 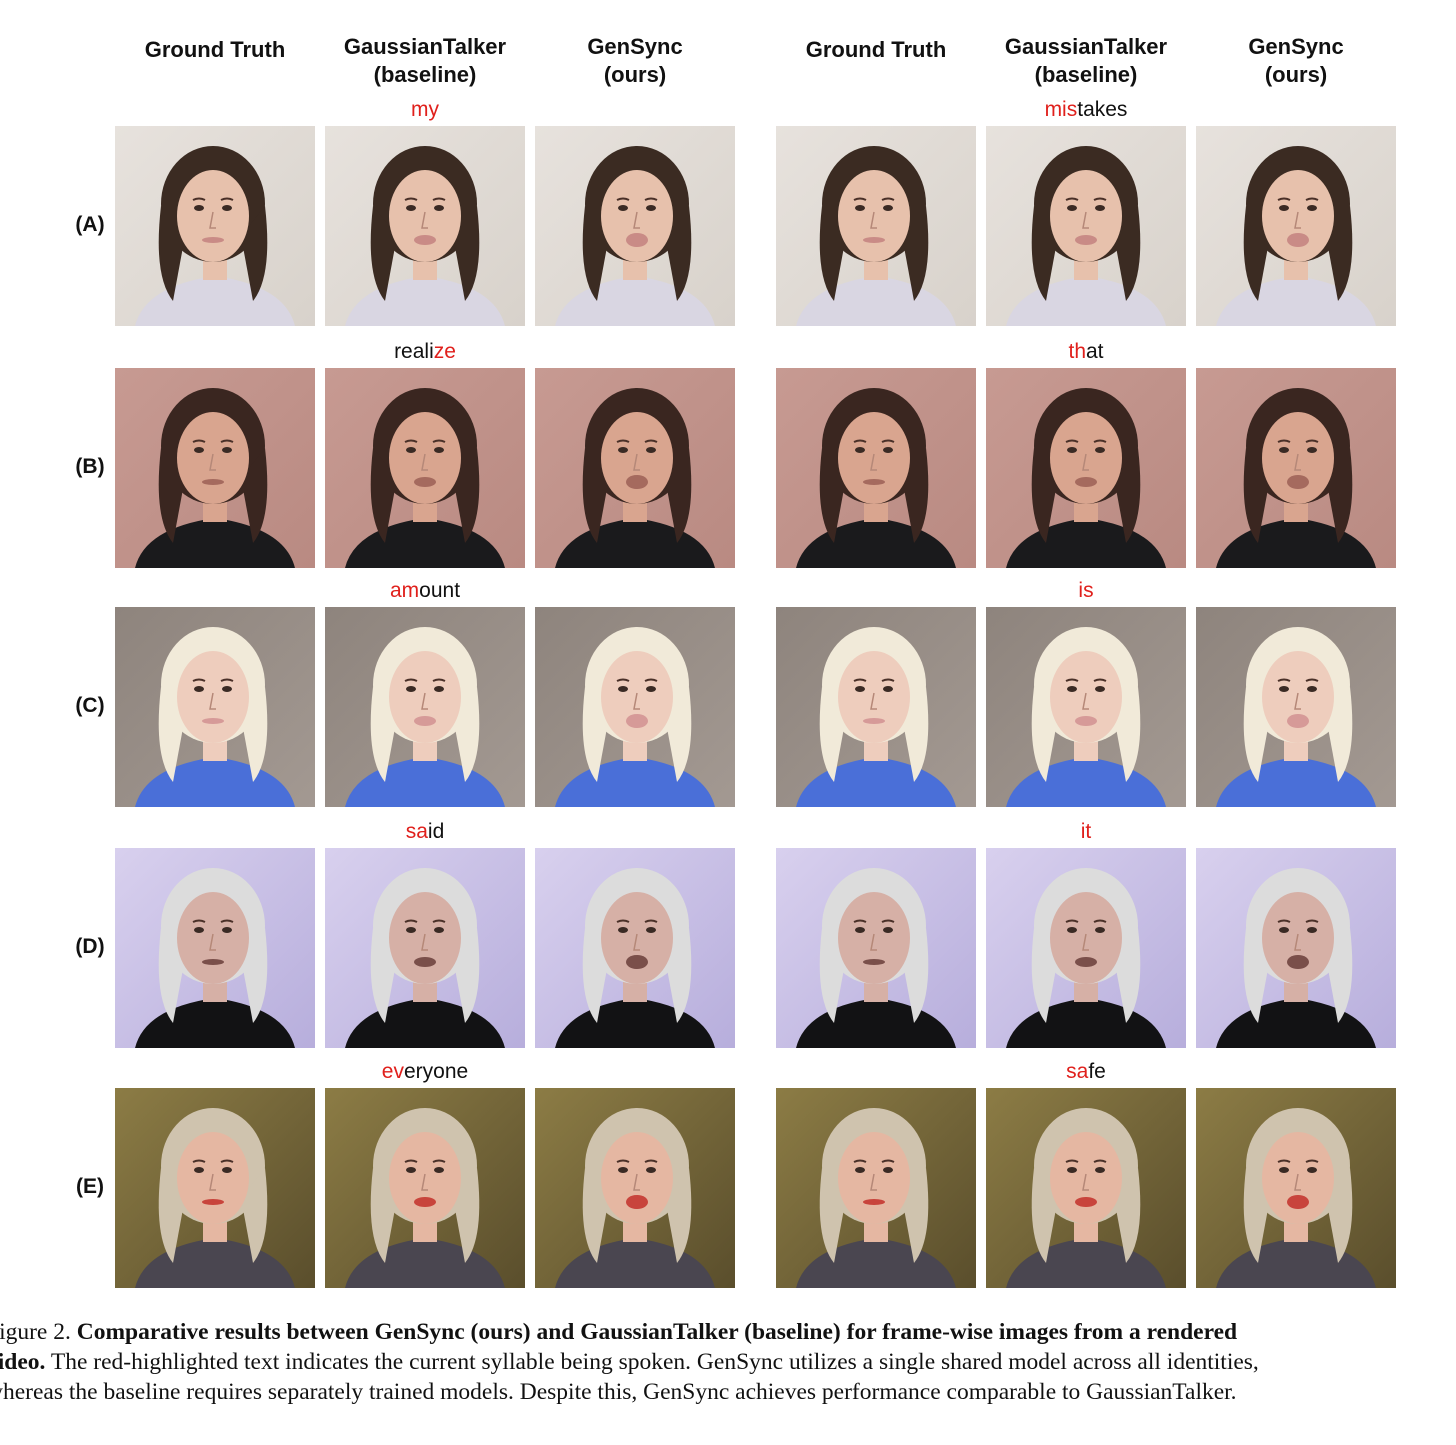 I want to click on remaining-syllables: at, so click(x=1095, y=351).